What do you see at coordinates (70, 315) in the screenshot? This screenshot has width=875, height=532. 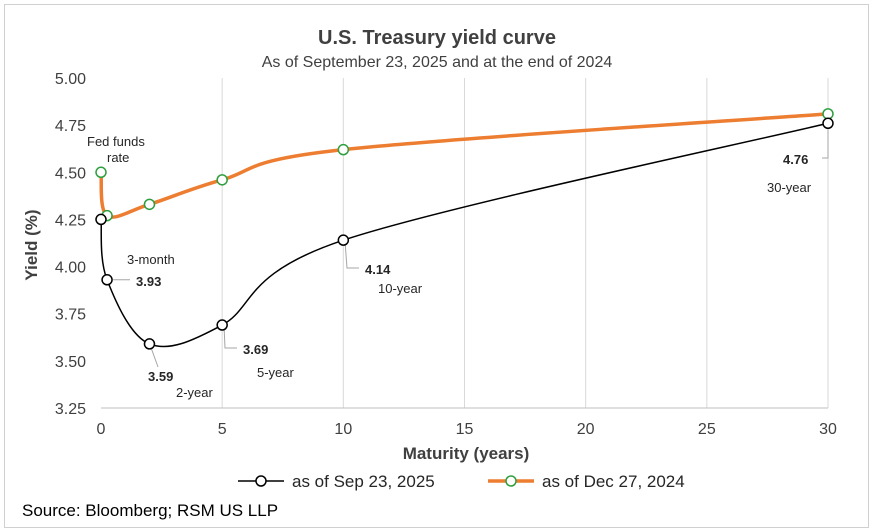 I see `y-tick-label: 3.75` at bounding box center [70, 315].